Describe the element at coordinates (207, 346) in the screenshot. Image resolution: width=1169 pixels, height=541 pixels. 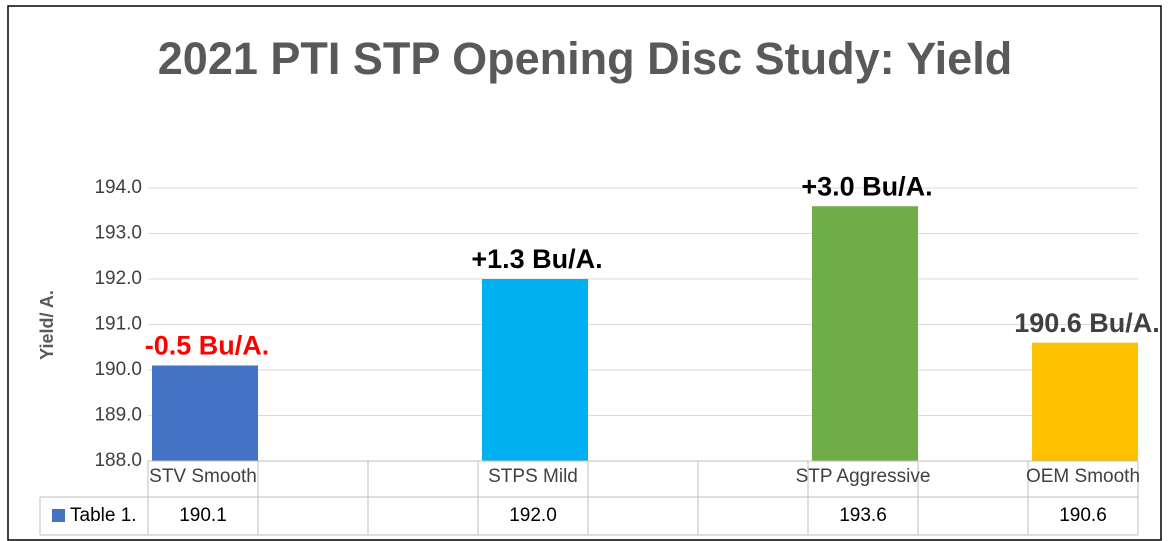
I see `annotation: -0.5 Bu/A.` at that location.